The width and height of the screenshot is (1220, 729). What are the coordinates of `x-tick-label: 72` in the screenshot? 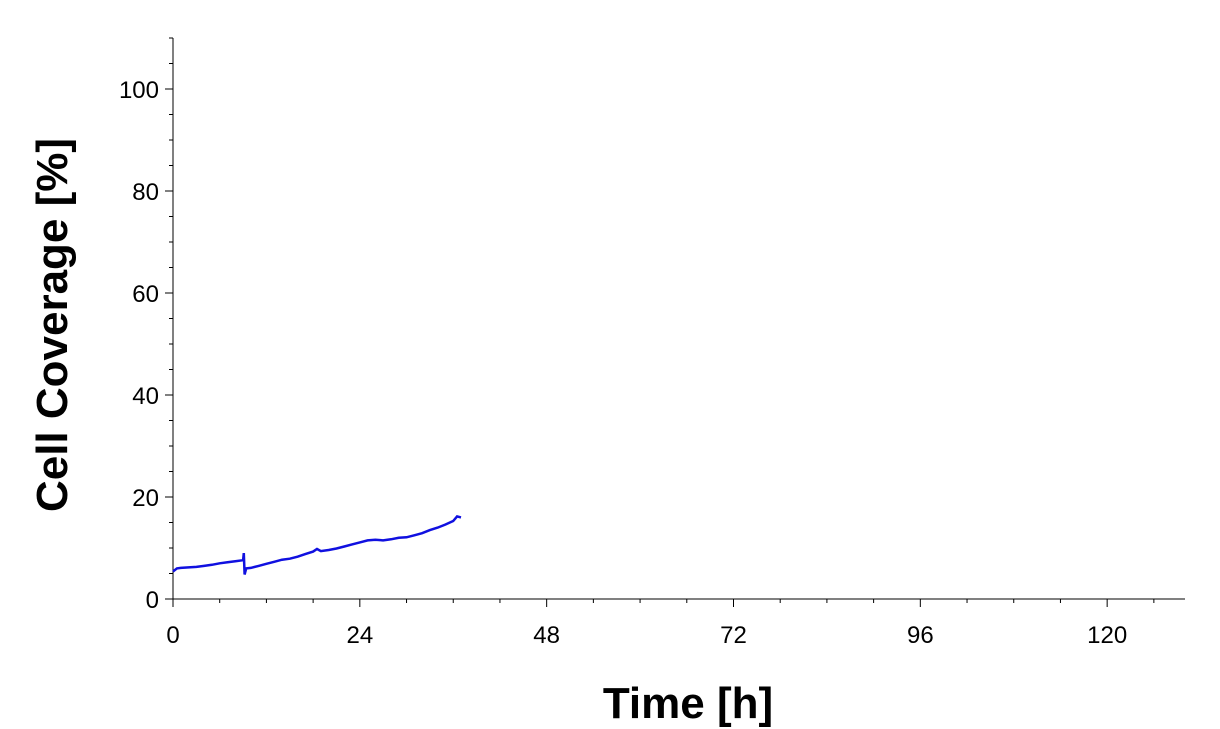 It's located at (733, 635).